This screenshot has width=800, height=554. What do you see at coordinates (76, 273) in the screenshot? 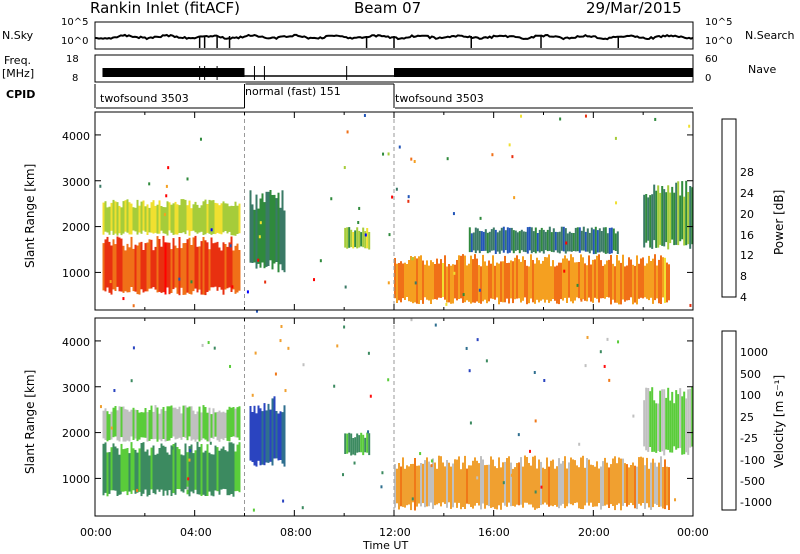
I see `power-ytick-1000: 1000` at bounding box center [76, 273].